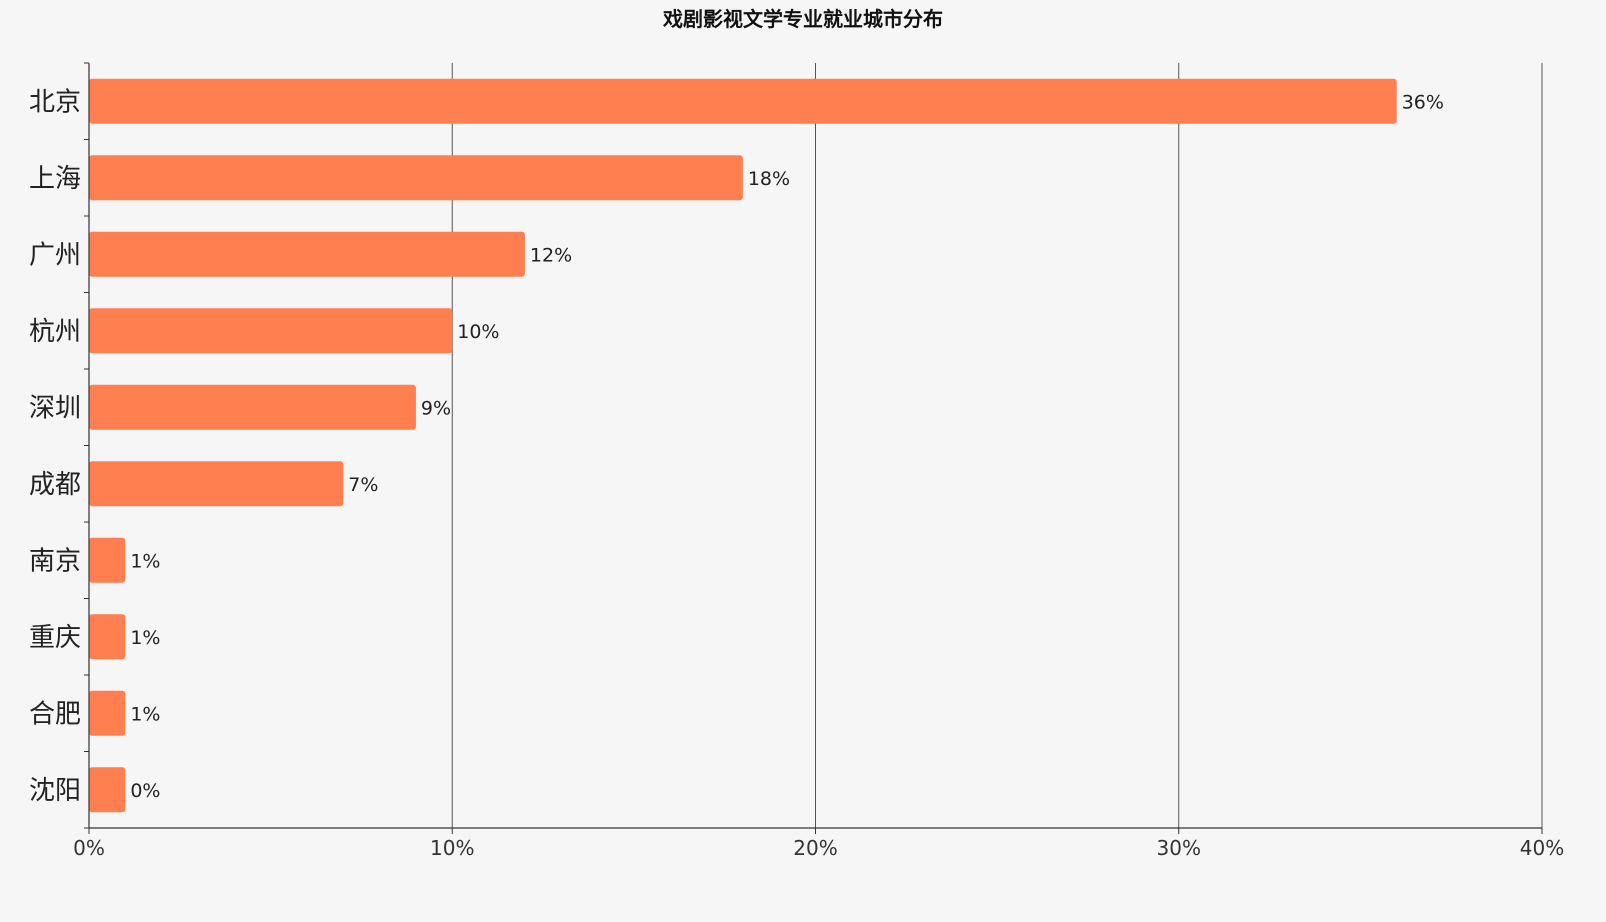  What do you see at coordinates (55, 179) in the screenshot?
I see `category-label: 上海` at bounding box center [55, 179].